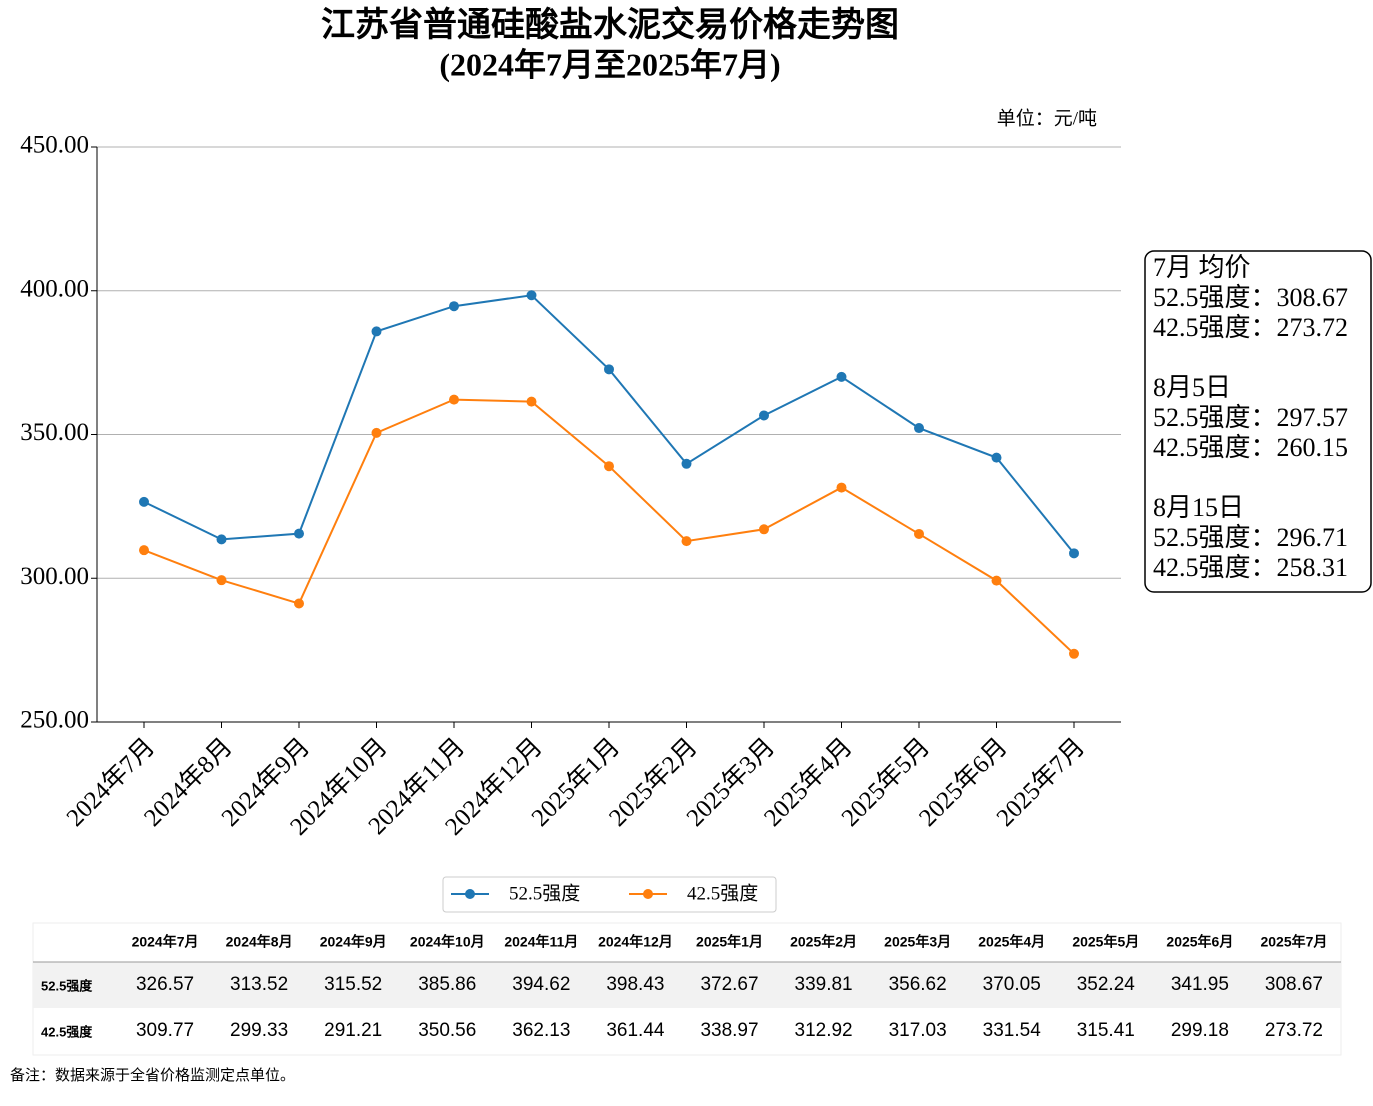 This screenshot has width=1373, height=1106. Describe the element at coordinates (1106, 1030) in the screenshot. I see `table-cell: 315.41` at that location.